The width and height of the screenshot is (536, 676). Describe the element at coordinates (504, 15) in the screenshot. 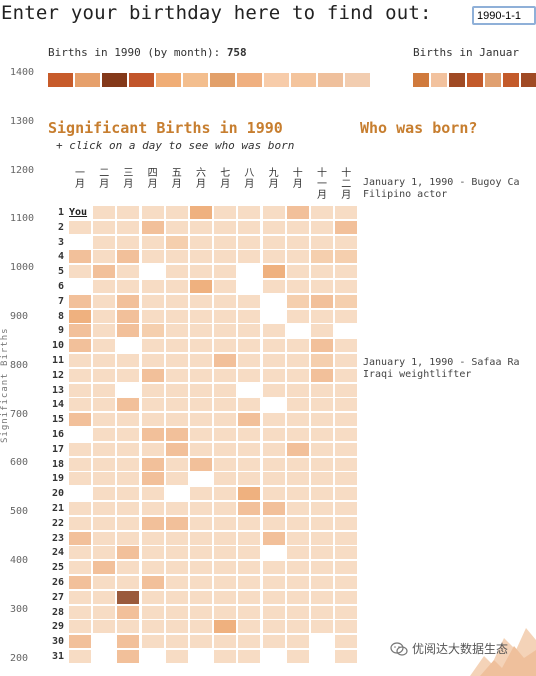

I see `birthday-input` at that location.